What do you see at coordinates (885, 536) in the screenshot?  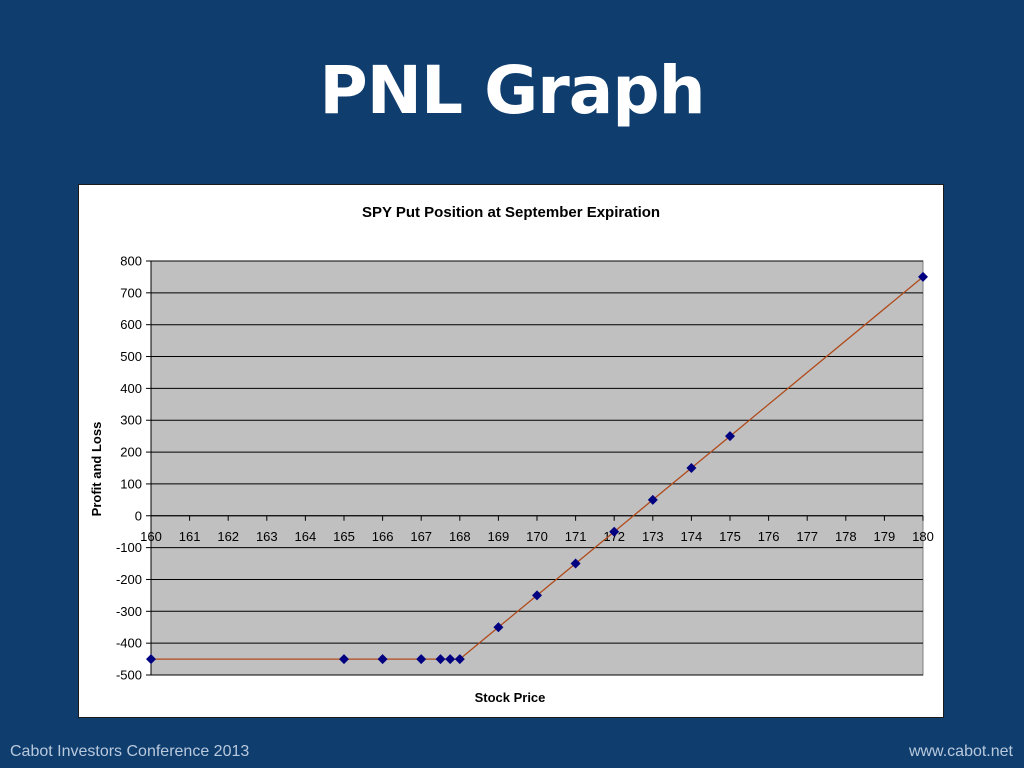 I see `x-tick-label: 179` at bounding box center [885, 536].